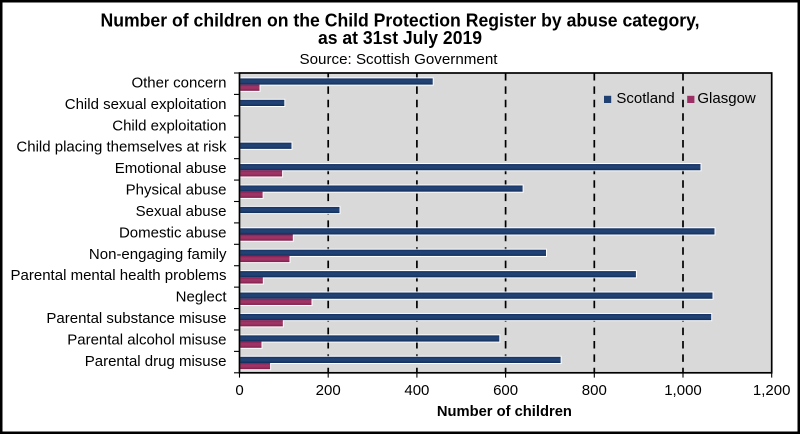 This screenshot has width=800, height=434. I want to click on svg-text: 600, so click(505, 390).